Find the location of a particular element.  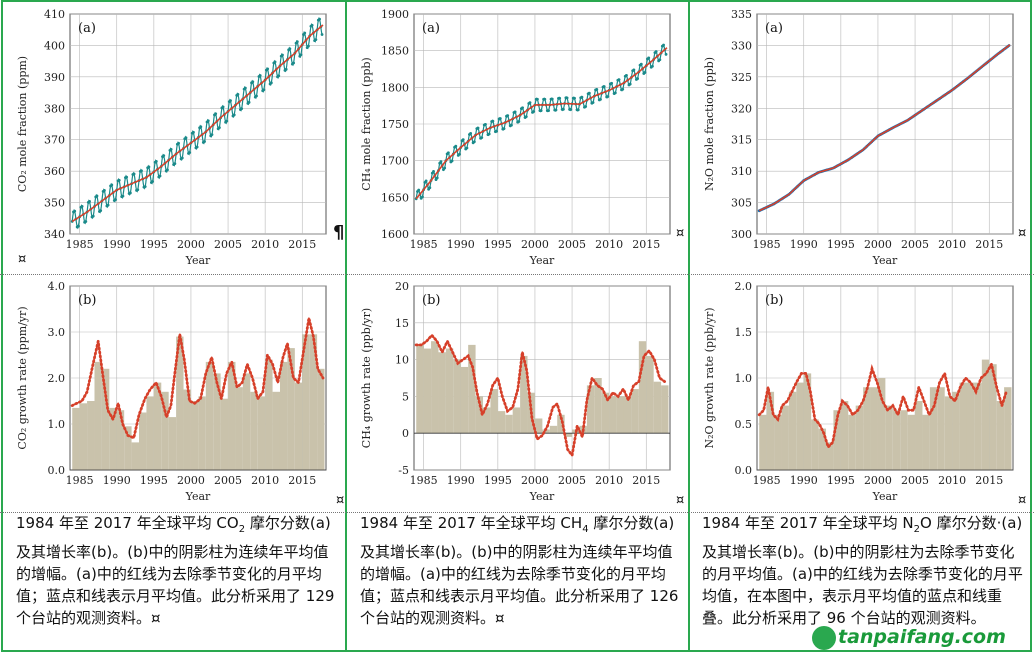

y-tick-label: 1750 is located at coordinates (395, 124).